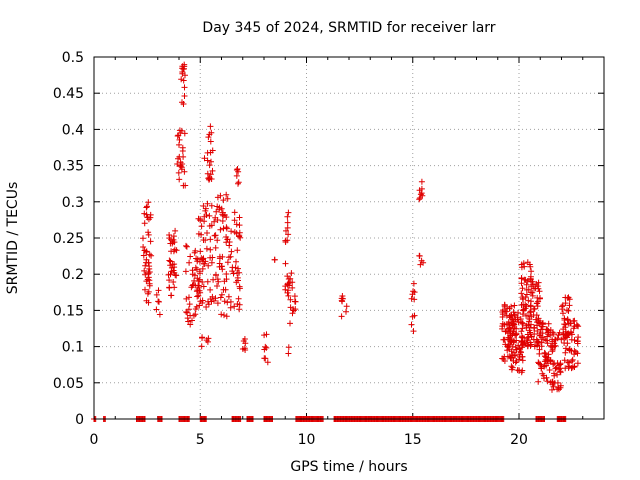  I want to click on x-tick-label: 20, so click(519, 440).